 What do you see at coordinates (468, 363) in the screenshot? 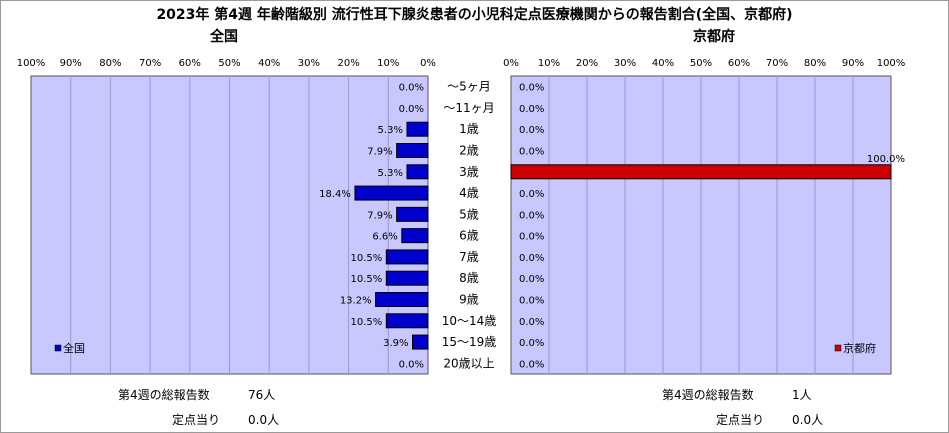
I see `category-label: 20歳以上` at bounding box center [468, 363].